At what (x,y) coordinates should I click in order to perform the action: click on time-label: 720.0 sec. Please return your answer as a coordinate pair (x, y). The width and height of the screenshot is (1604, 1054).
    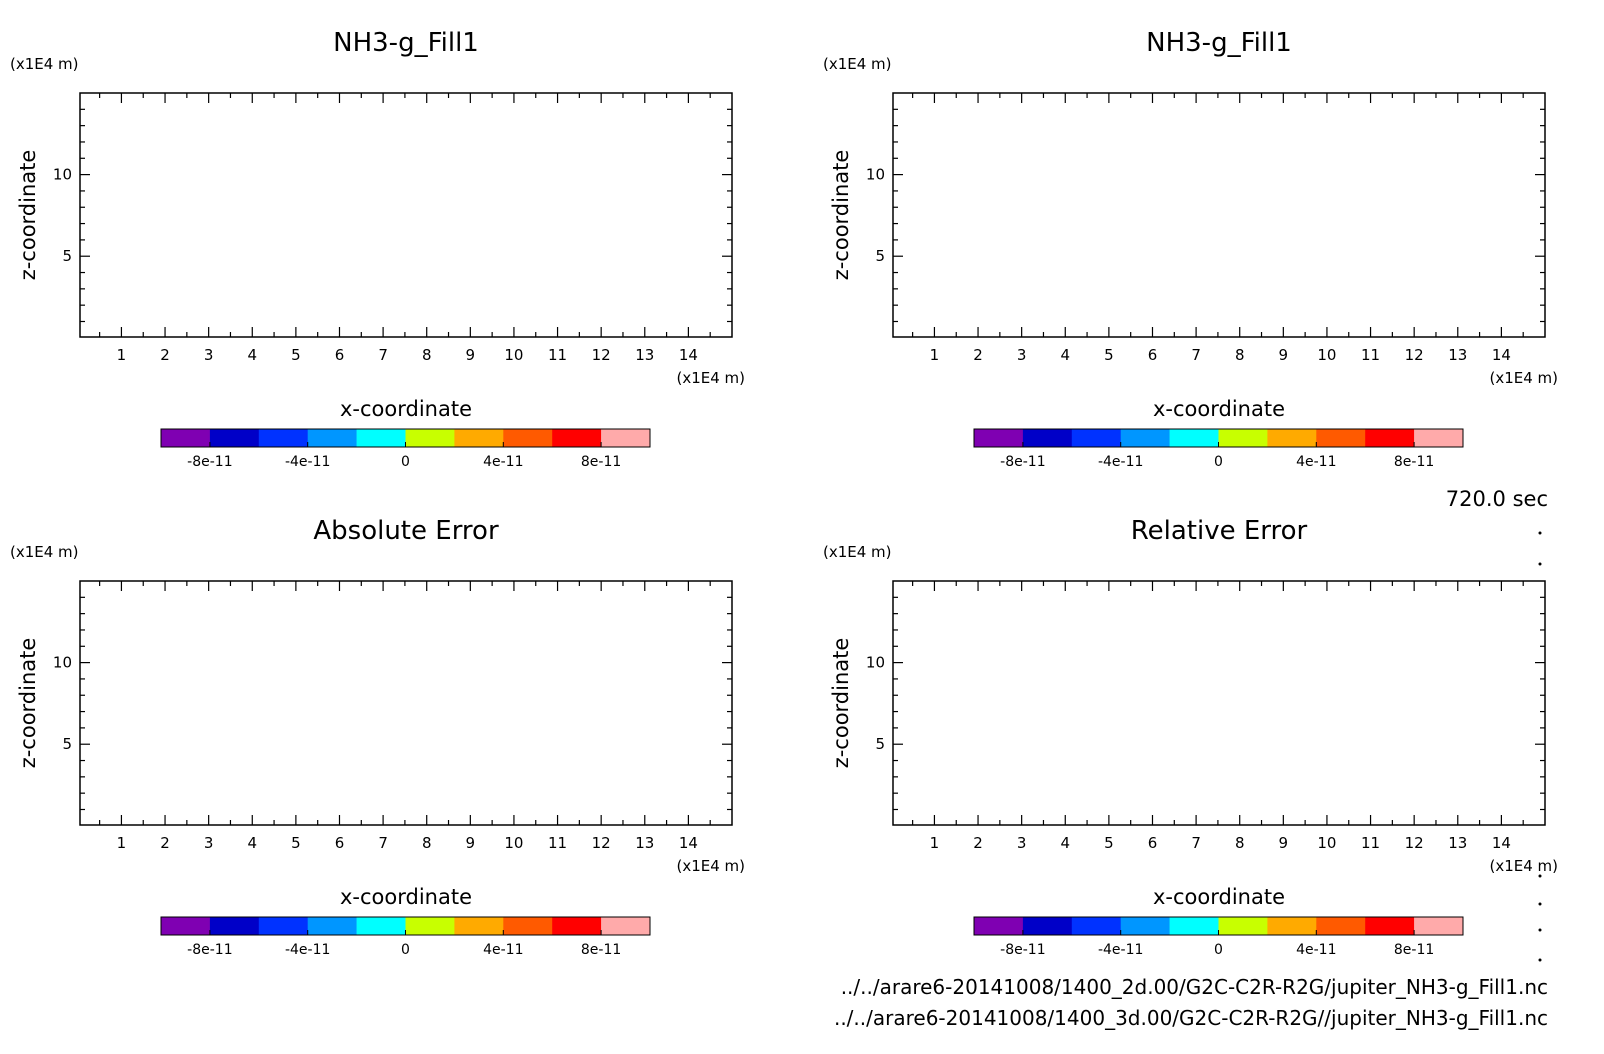
    Looking at the image, I should click on (1497, 499).